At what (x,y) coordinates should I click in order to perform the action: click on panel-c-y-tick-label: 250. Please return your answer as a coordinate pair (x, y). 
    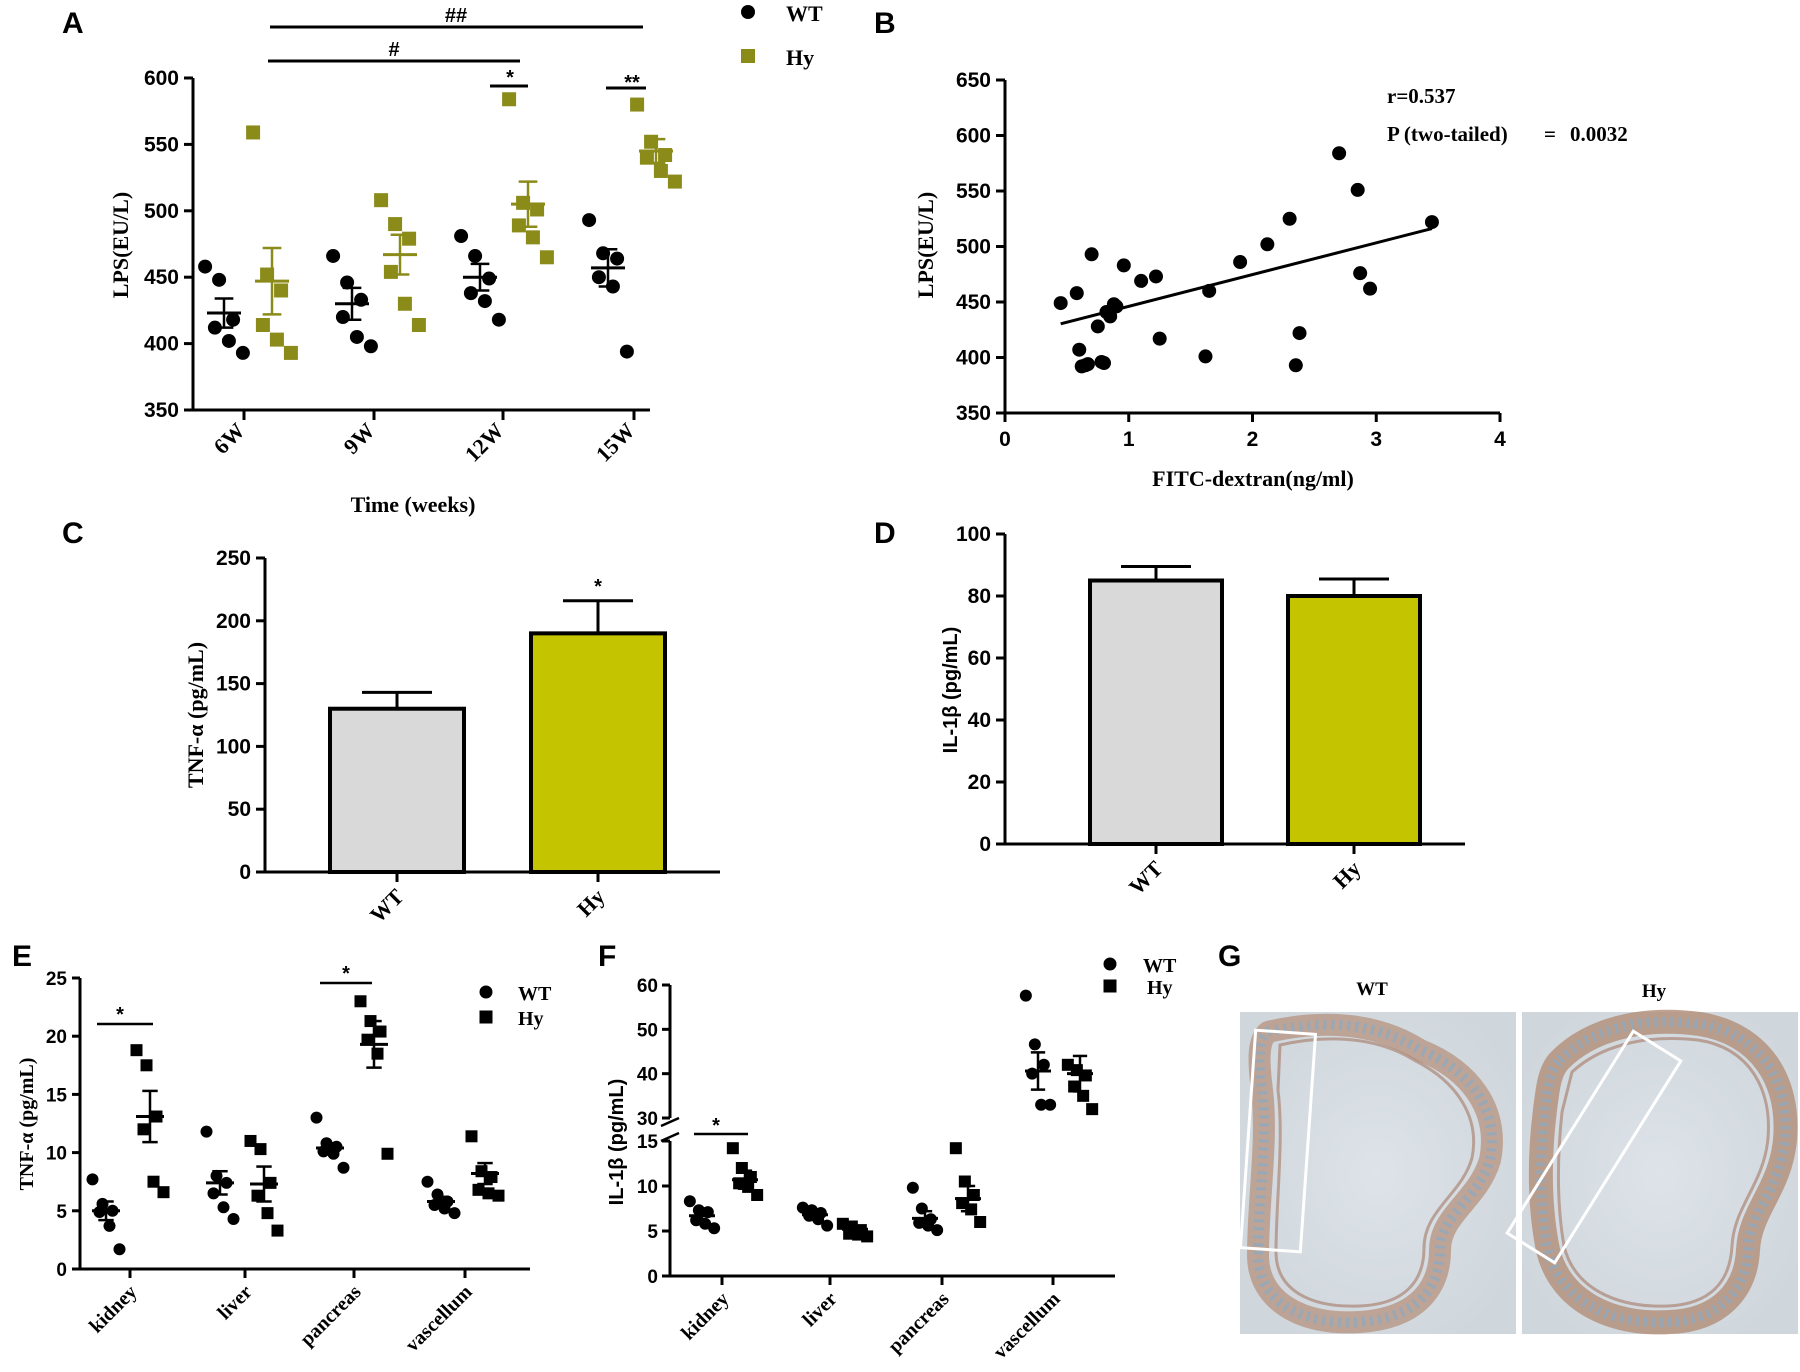
    Looking at the image, I should click on (233, 558).